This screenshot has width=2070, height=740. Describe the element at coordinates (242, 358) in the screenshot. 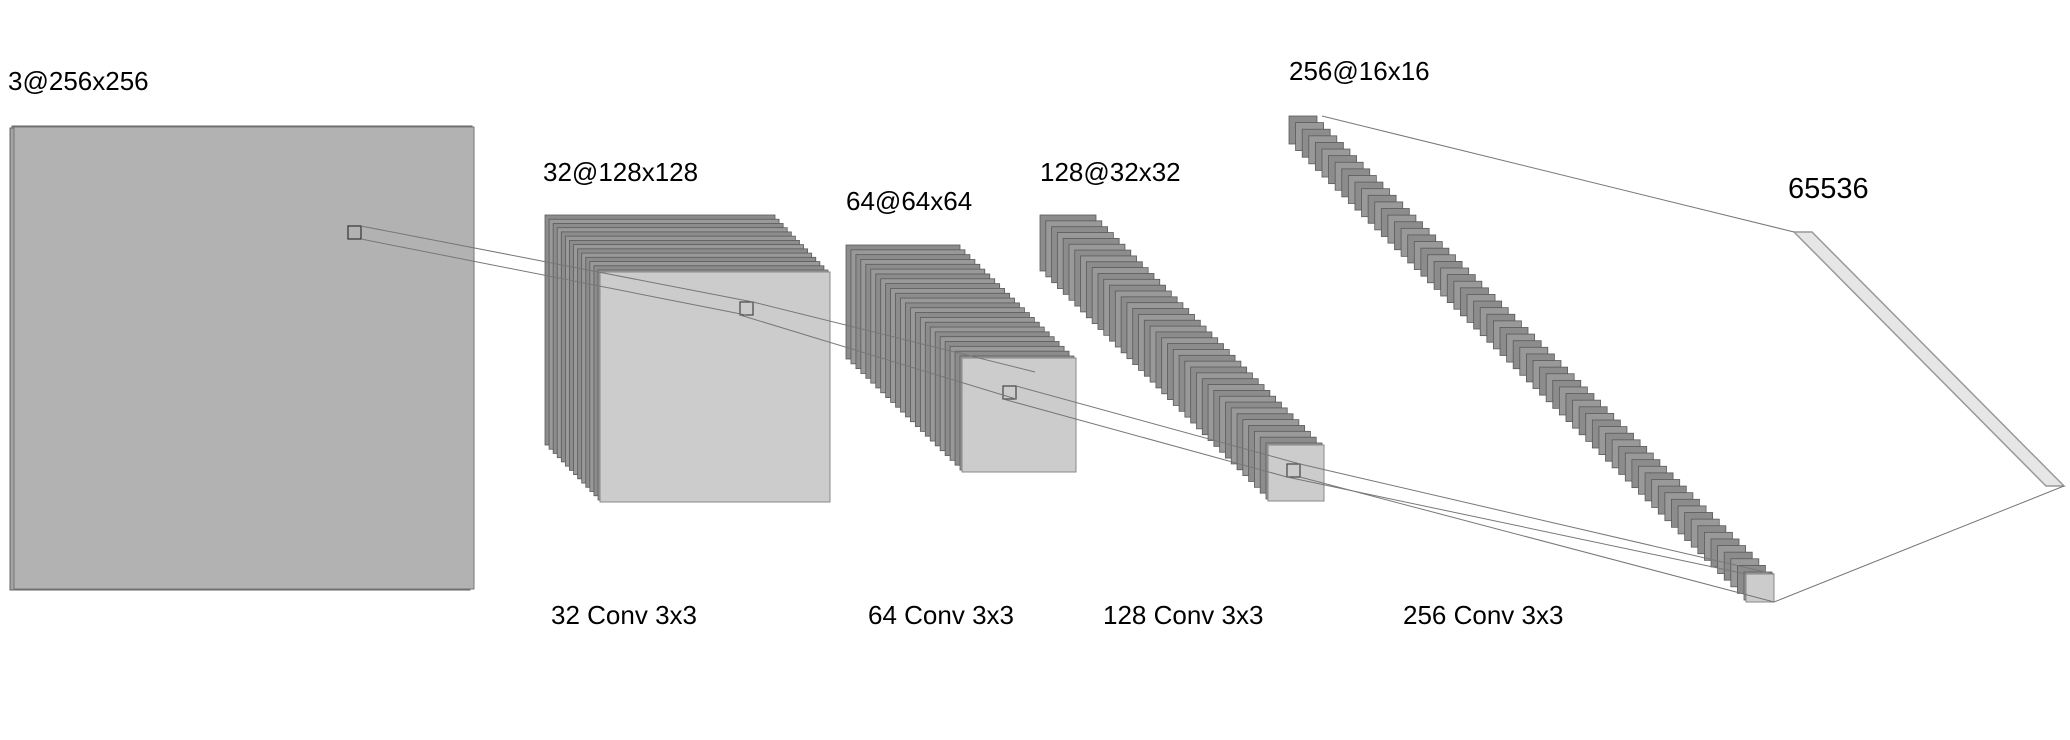

I see `input-layer` at that location.